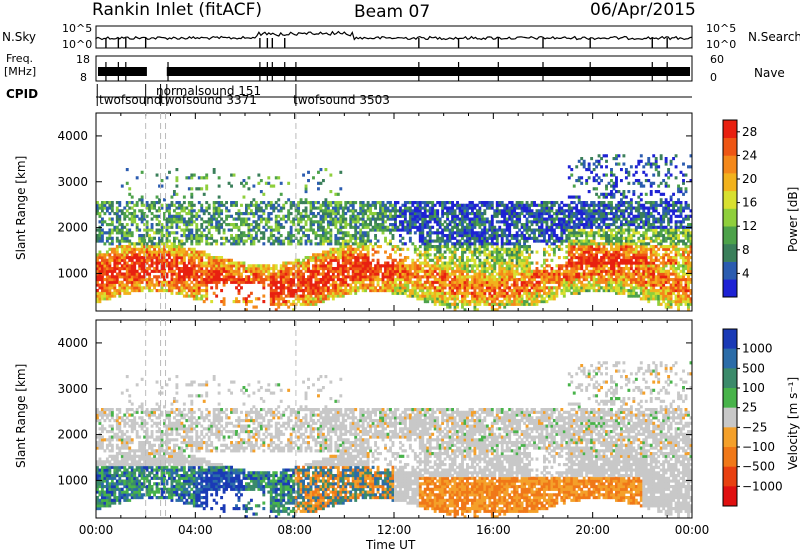 This screenshot has height=554, width=800. Describe the element at coordinates (393, 71) in the screenshot. I see `freq-trace-group` at that location.